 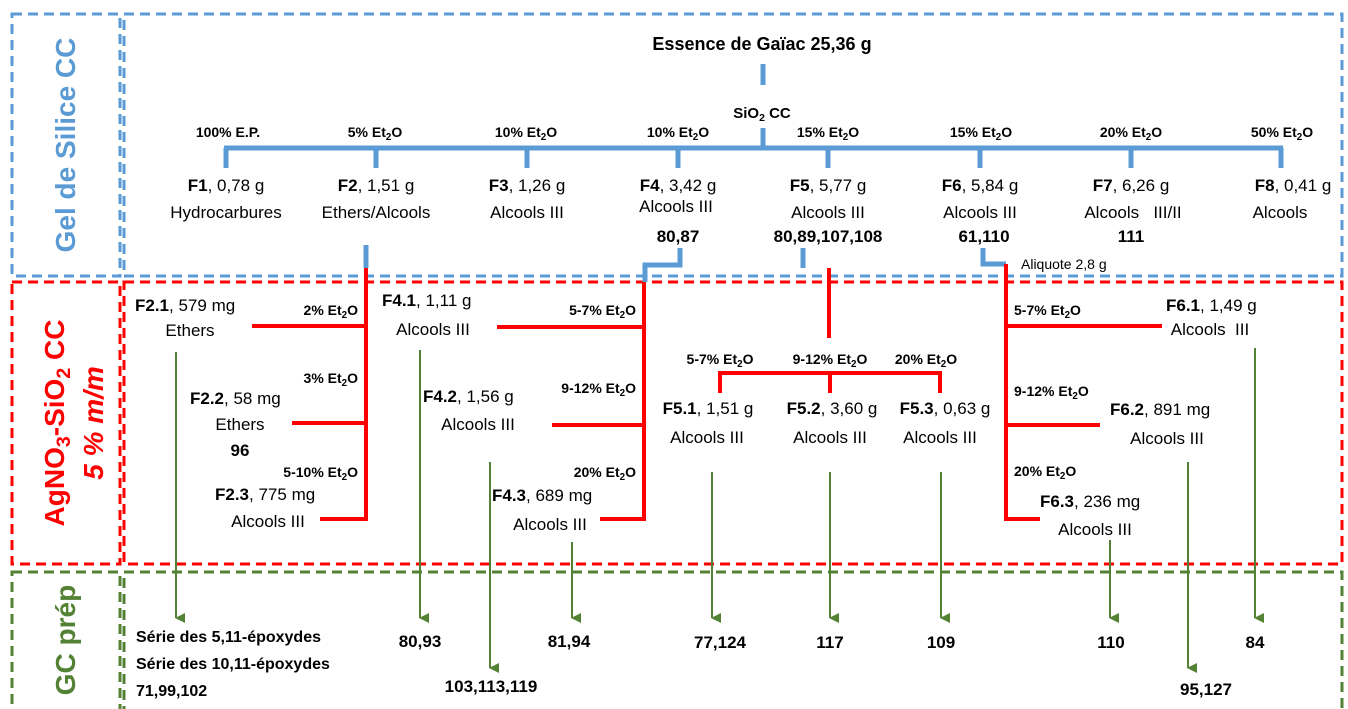 What do you see at coordinates (1107, 501) in the screenshot?
I see `subfraction-mass: , 236 mg` at bounding box center [1107, 501].